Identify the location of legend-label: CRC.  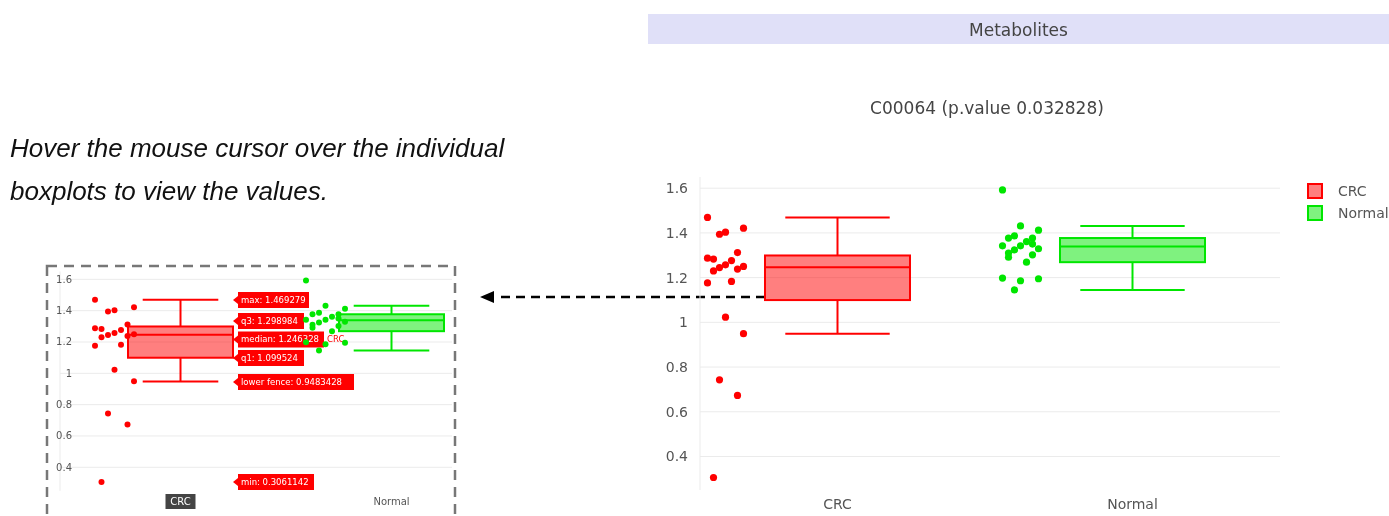
(1352, 190).